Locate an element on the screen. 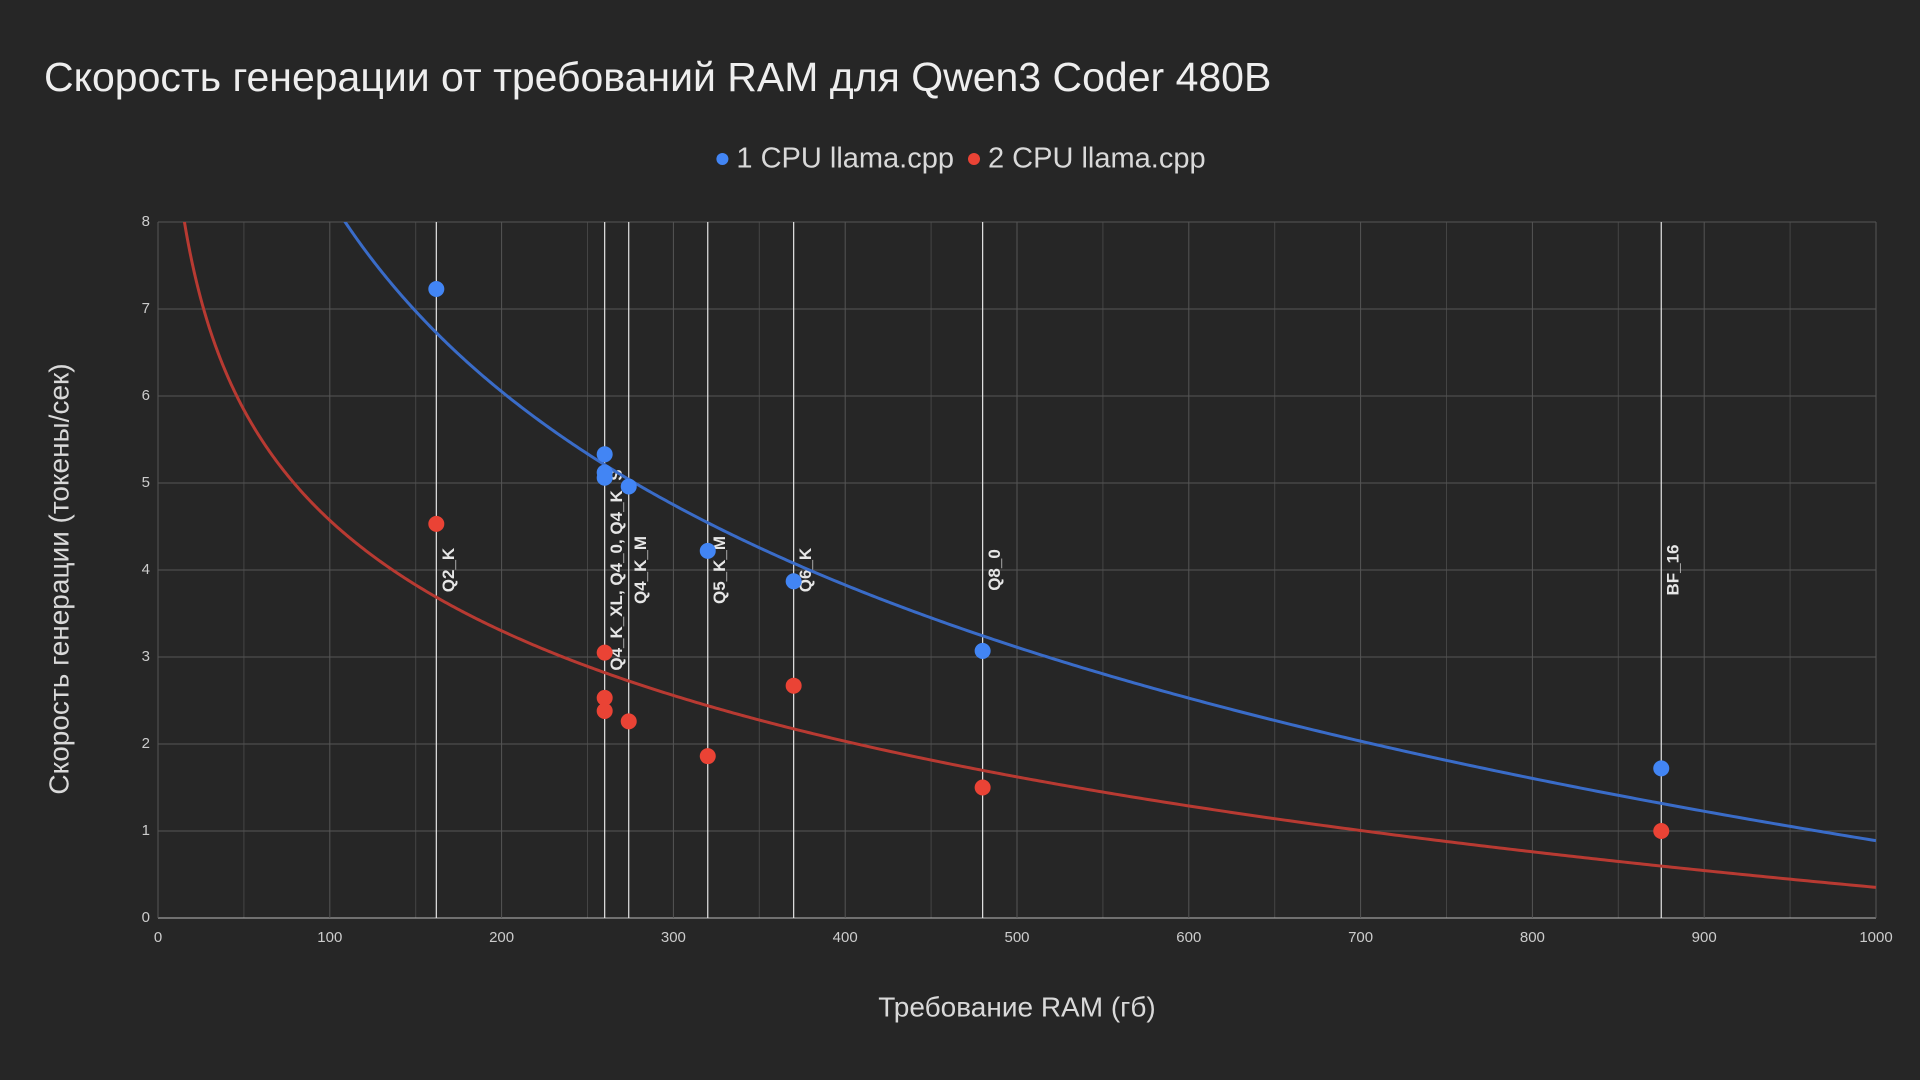  y-tick-label: 6 is located at coordinates (146, 395).